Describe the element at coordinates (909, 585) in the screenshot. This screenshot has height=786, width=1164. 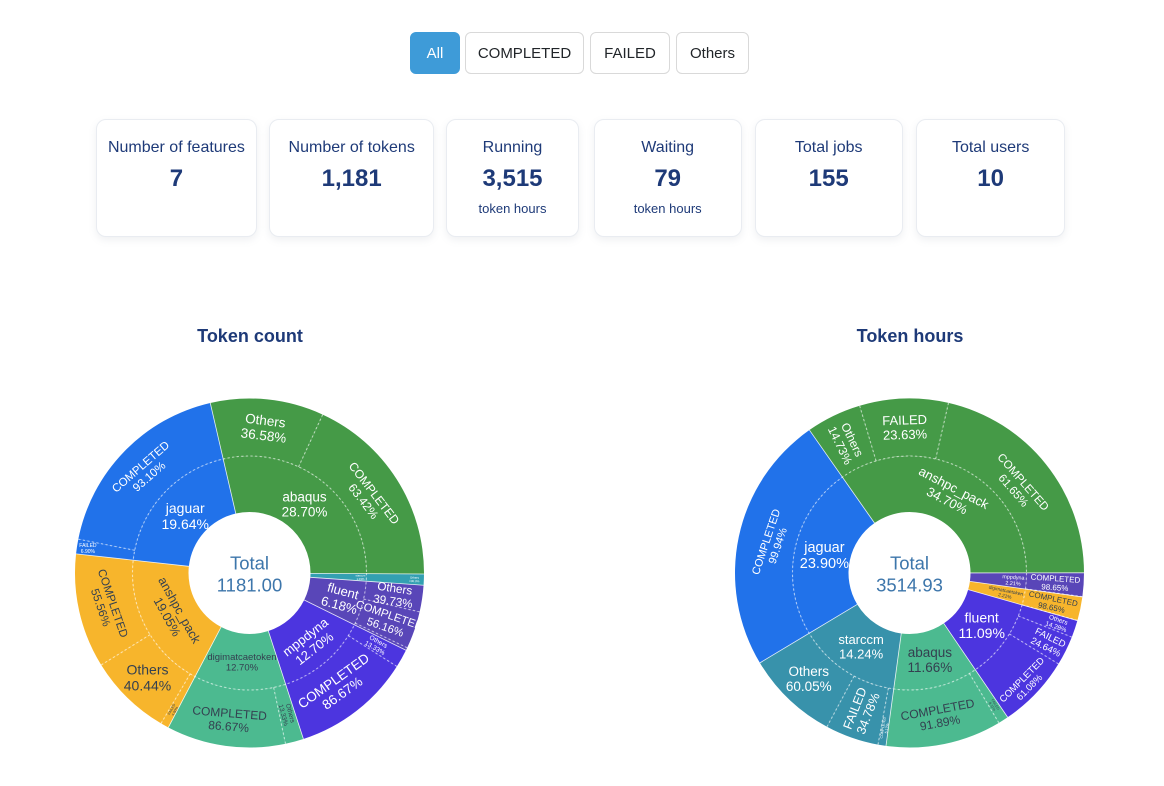
I see `svg-text: 3514.93` at that location.